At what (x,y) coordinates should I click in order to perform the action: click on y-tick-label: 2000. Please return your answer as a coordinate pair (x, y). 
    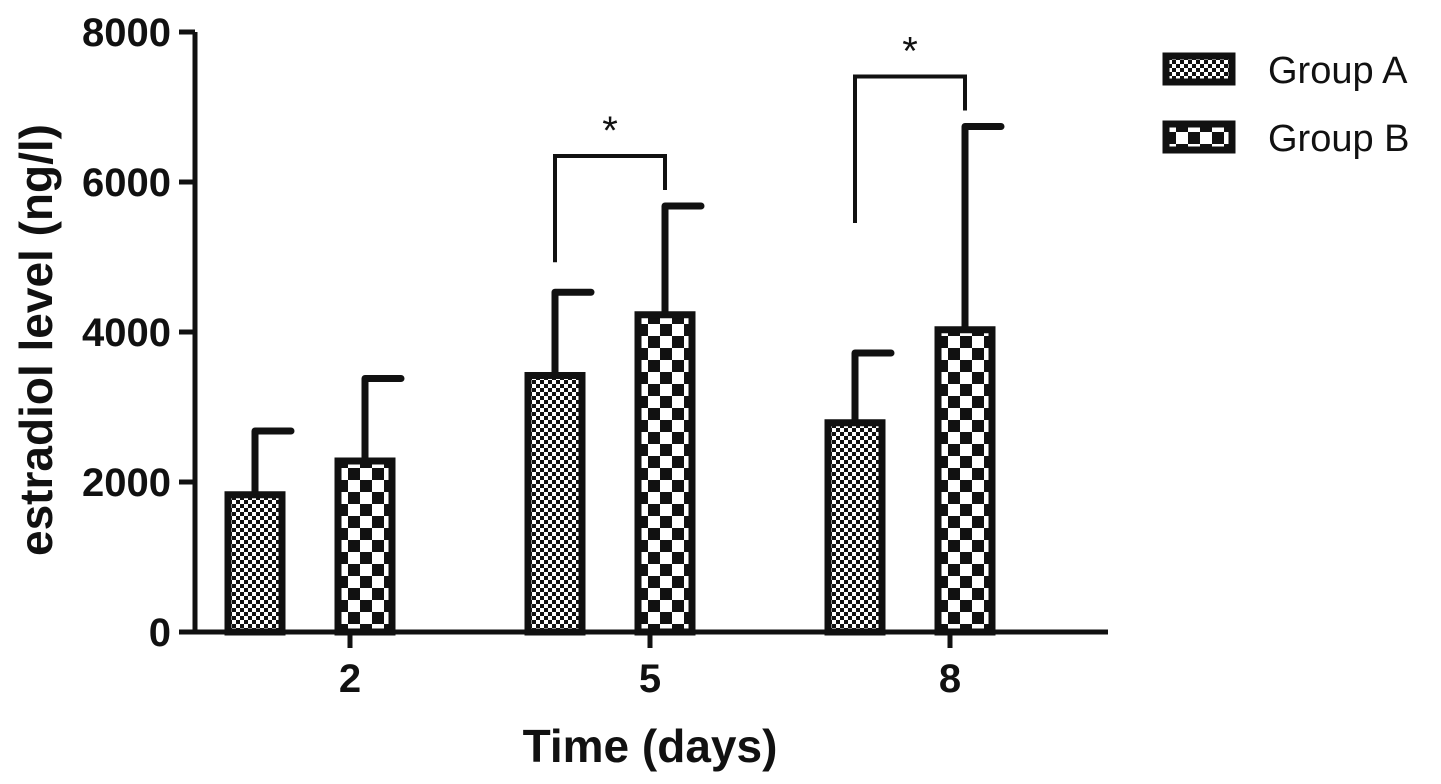
    Looking at the image, I should click on (126, 483).